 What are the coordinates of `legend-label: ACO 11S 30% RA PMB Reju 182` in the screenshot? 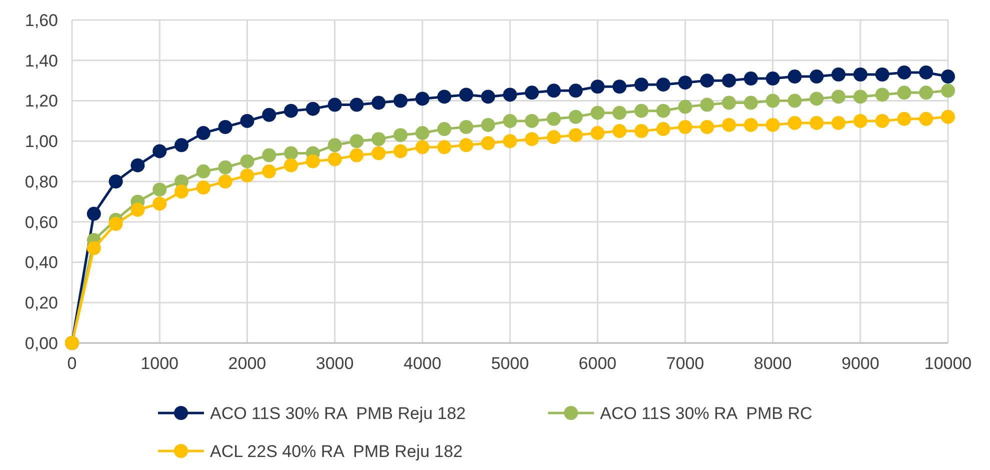 It's located at (338, 413).